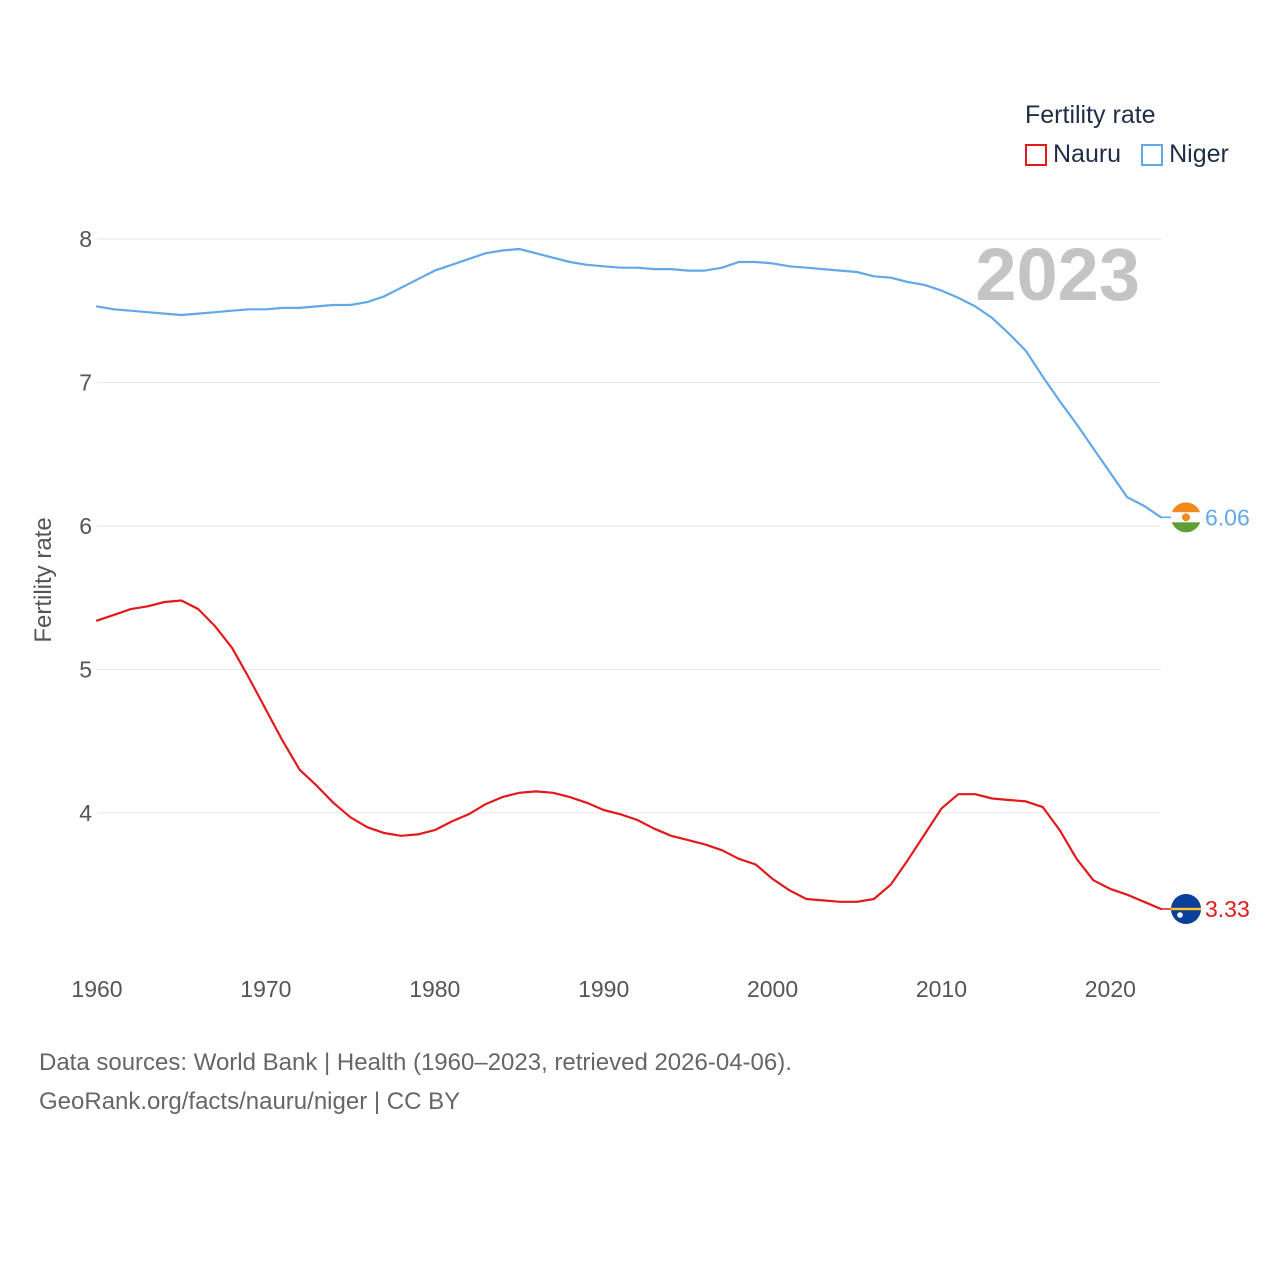  I want to click on legend-title: Fertility rate, so click(1090, 115).